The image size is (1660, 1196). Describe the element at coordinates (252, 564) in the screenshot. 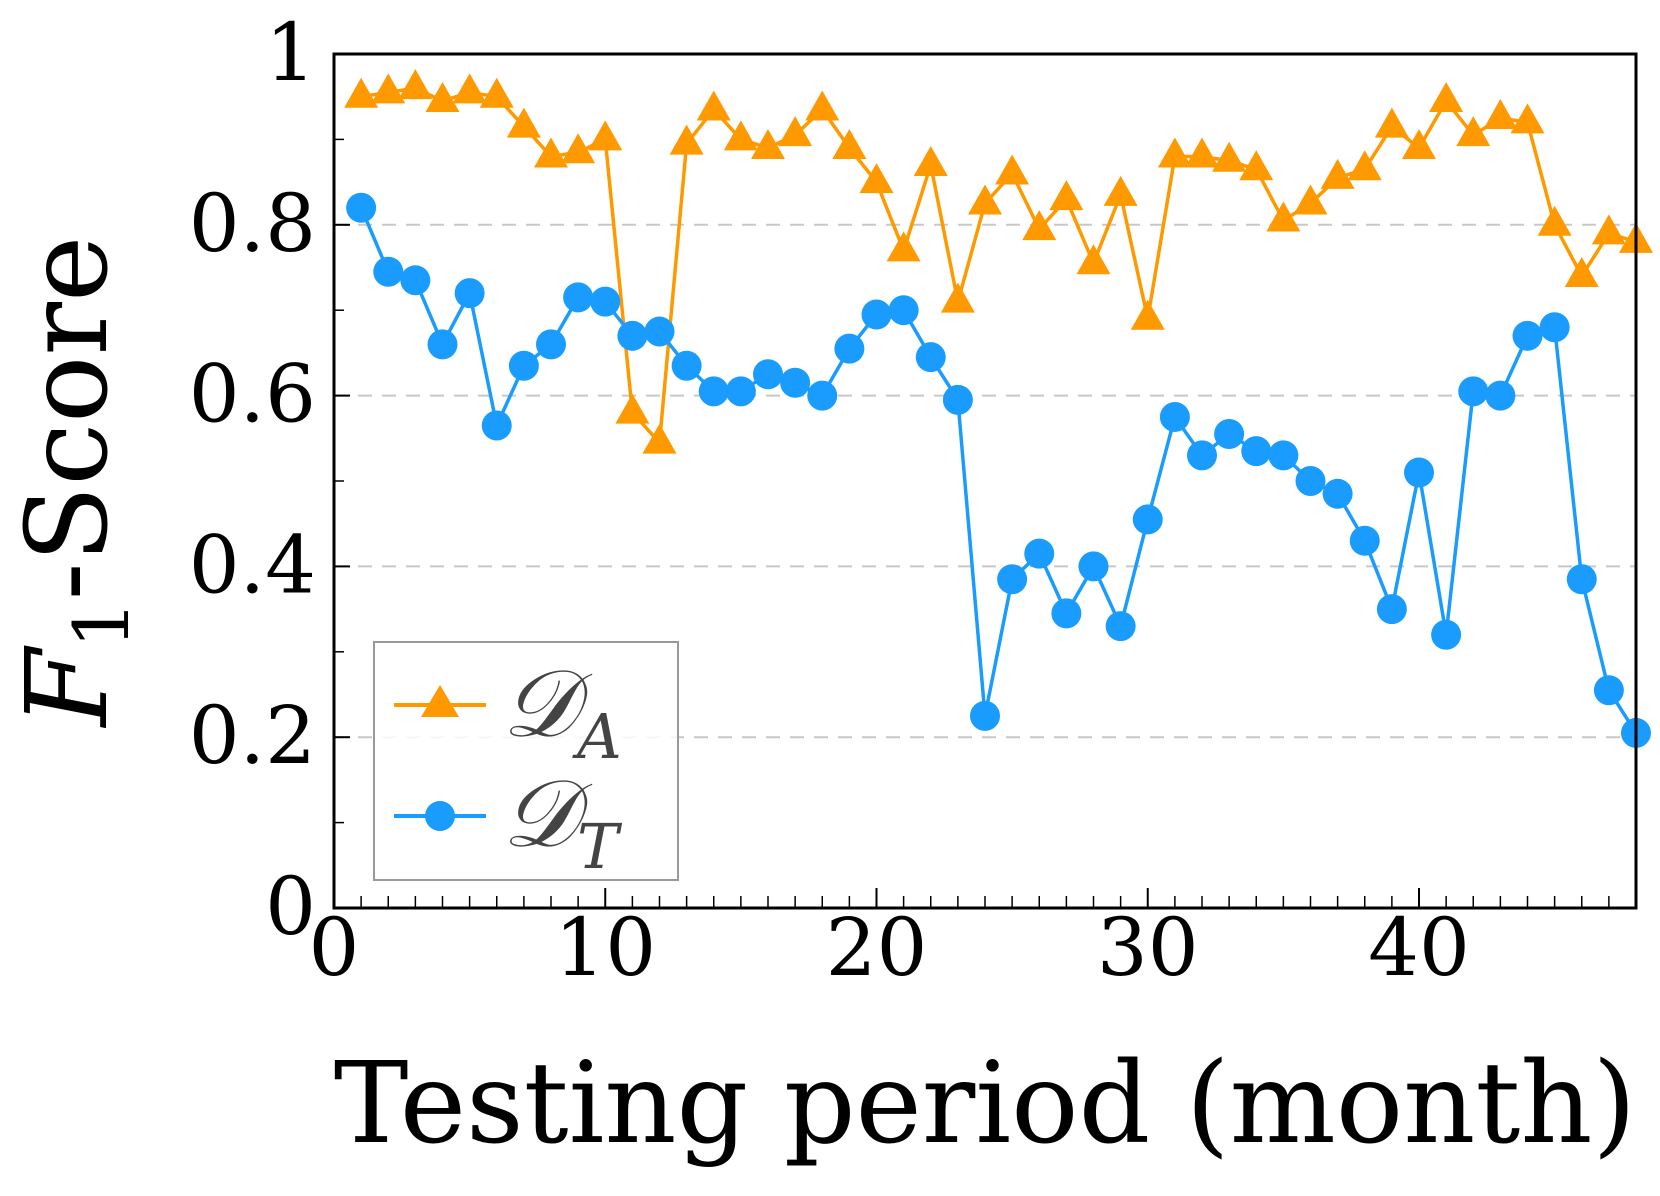

I see `y-tick-label: 0.4` at that location.